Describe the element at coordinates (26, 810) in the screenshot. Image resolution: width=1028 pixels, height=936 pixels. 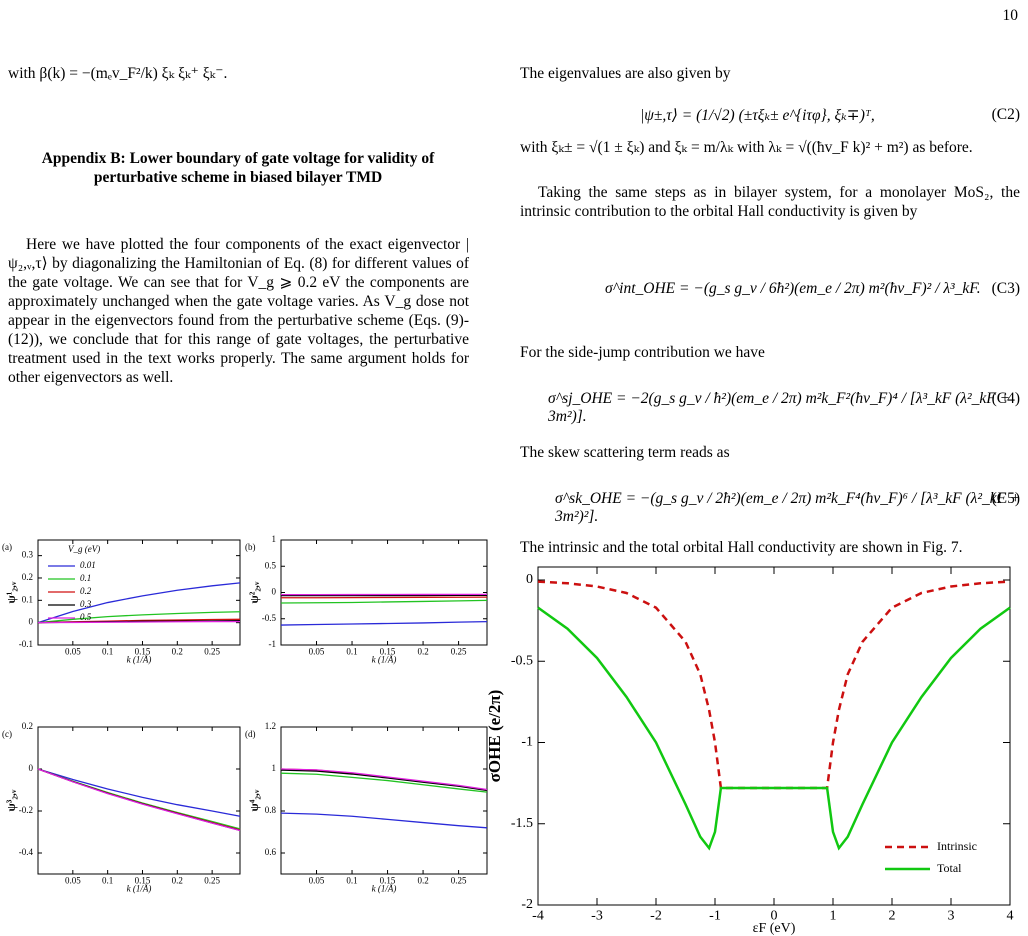
I see `y-tick-label: -0.2` at that location.